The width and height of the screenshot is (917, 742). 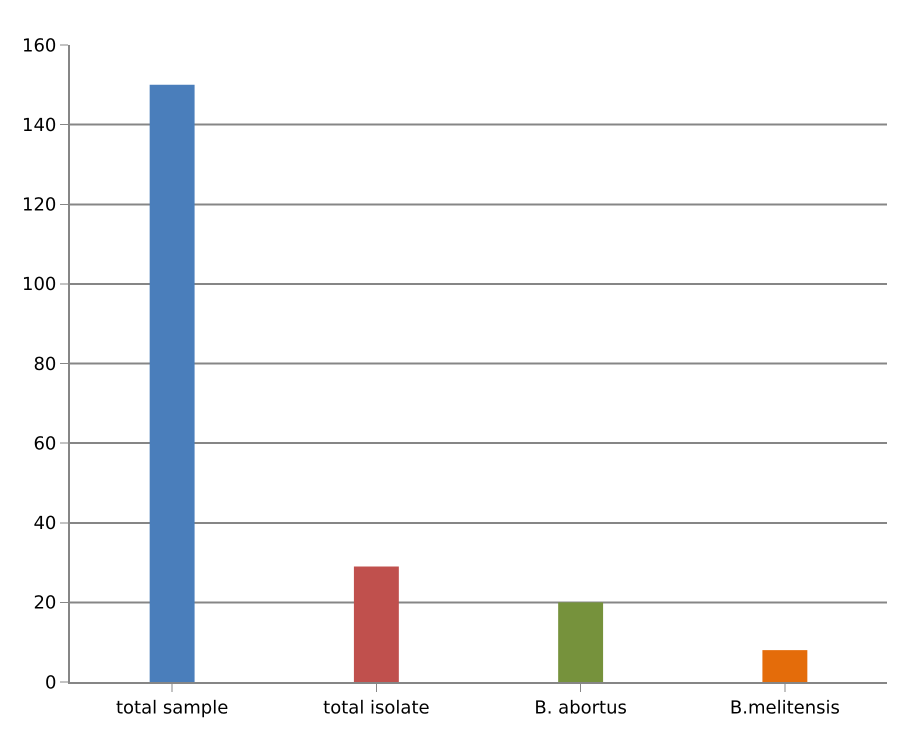 I want to click on x-tick-label: total isolate, so click(x=376, y=708).